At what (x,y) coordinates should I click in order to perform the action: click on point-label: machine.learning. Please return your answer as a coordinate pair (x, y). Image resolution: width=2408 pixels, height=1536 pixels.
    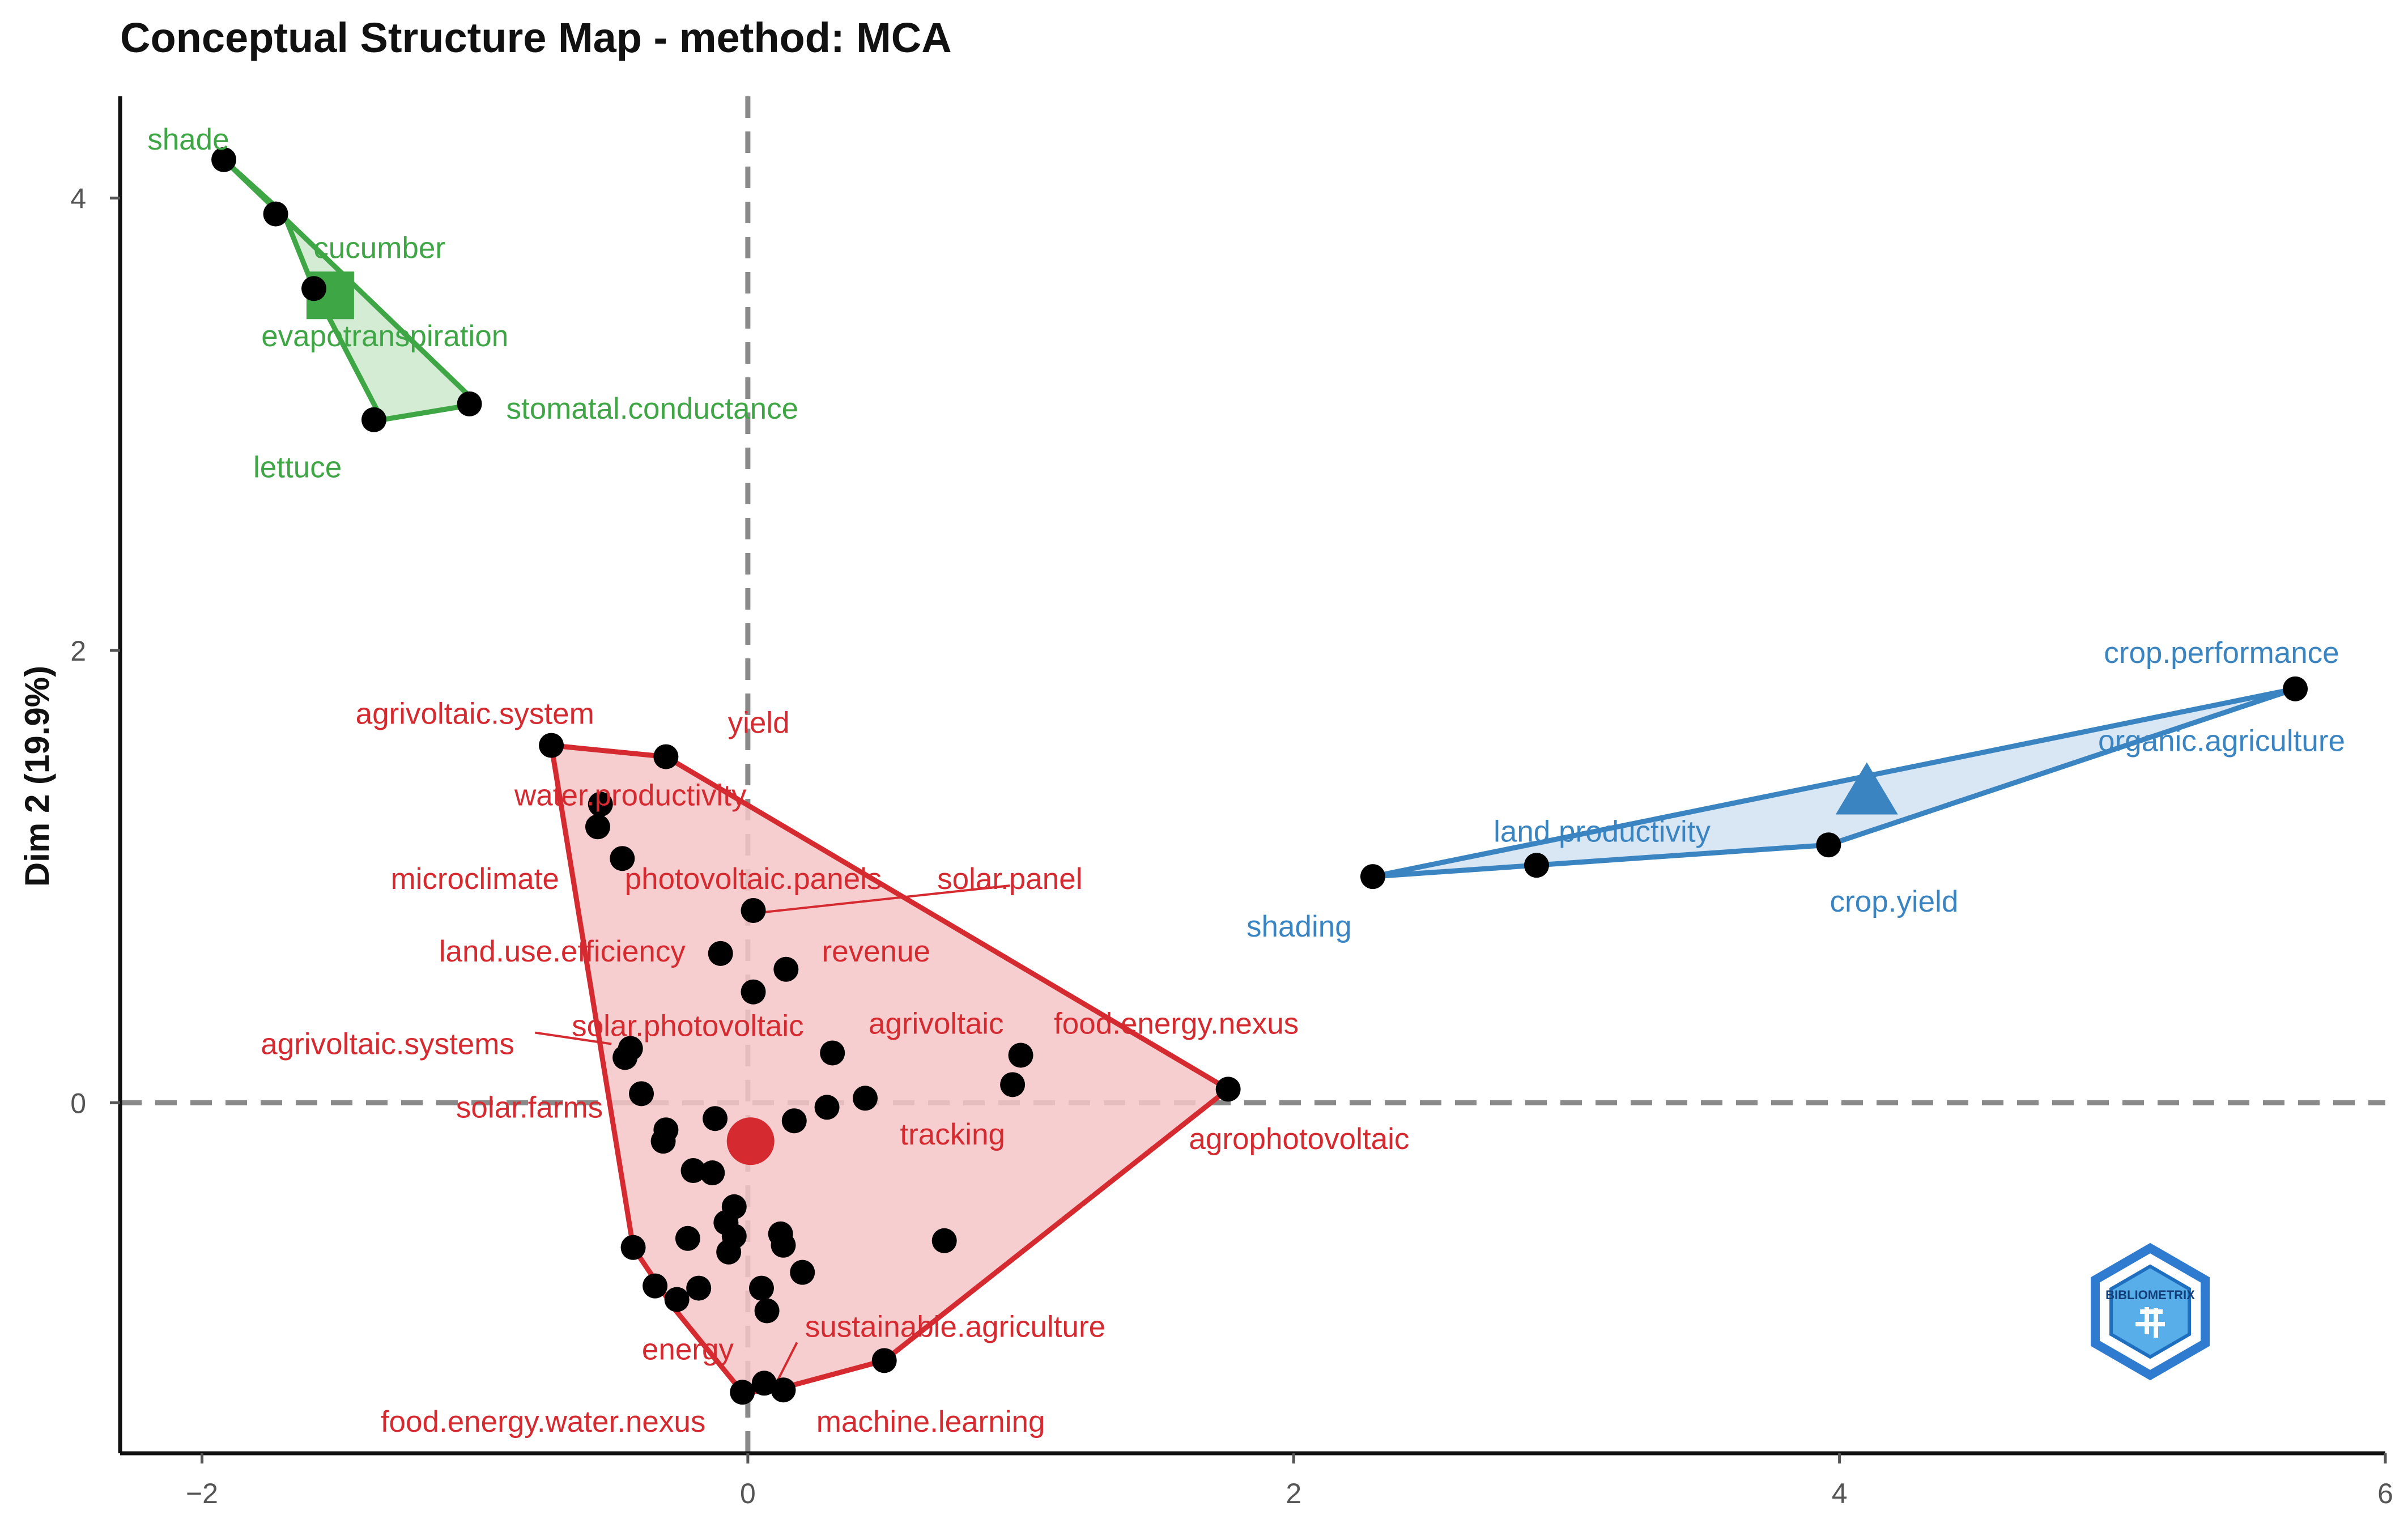
    Looking at the image, I should click on (930, 1422).